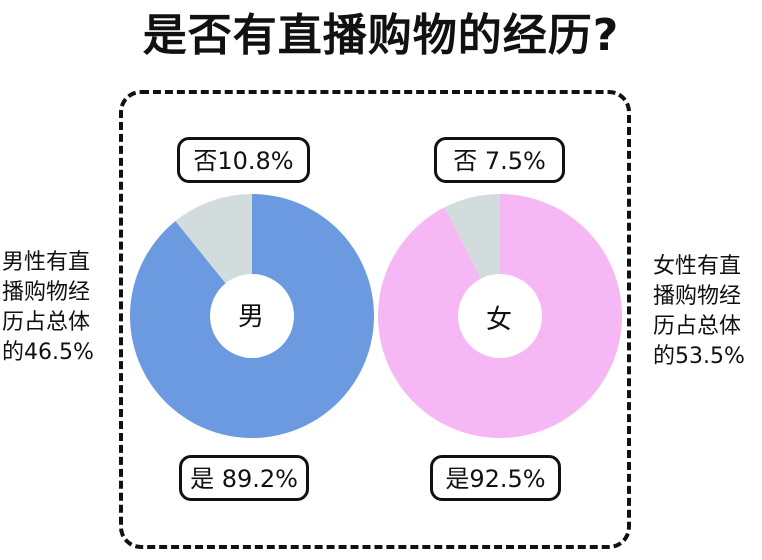 The height and width of the screenshot is (560, 762). I want to click on chart-title: 是否有直播购物的经历?, so click(381, 35).